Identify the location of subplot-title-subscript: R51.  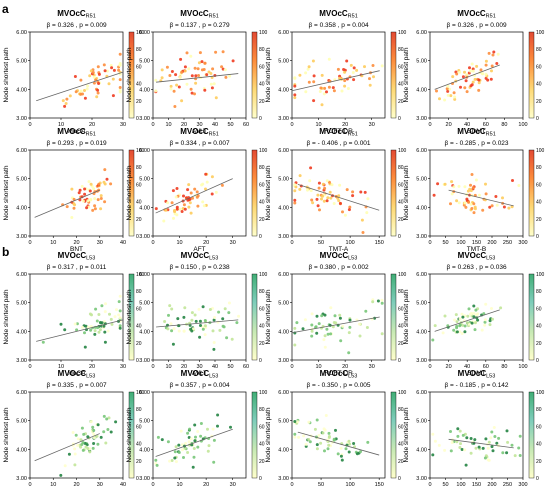
(353, 135).